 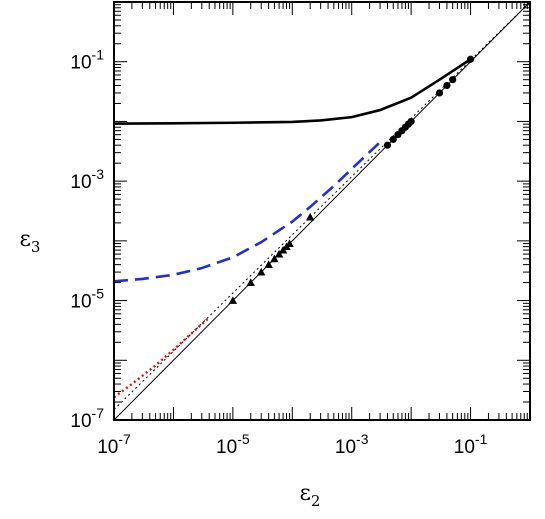 I want to click on y-tick-label: 10⁻⁵, so click(x=87, y=299).